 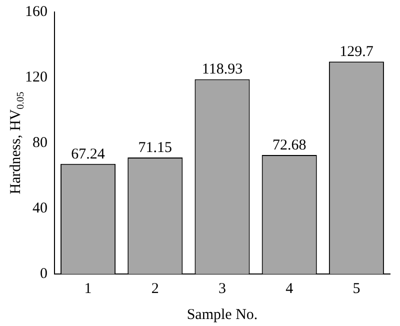 I want to click on data-label: 129.7, so click(x=357, y=52).